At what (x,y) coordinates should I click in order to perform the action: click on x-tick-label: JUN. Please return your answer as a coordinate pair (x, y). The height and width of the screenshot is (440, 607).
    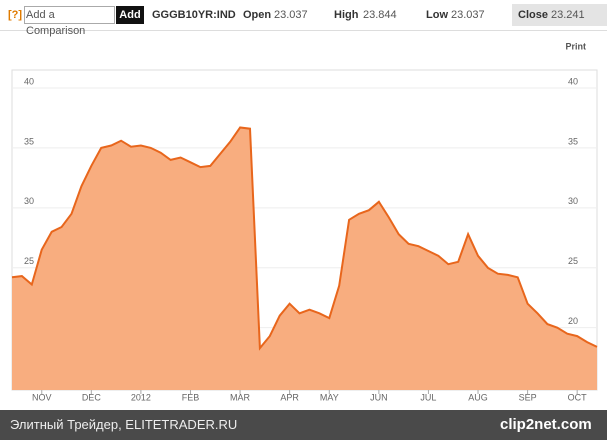
    Looking at the image, I should click on (379, 397).